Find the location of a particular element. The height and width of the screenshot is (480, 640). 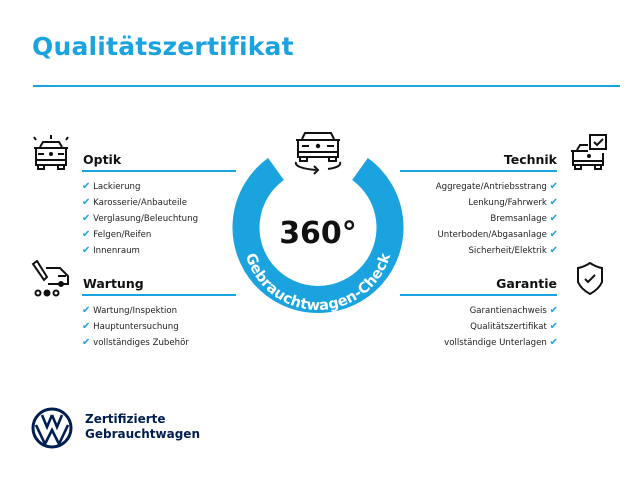

360-label: 360° is located at coordinates (318, 233).